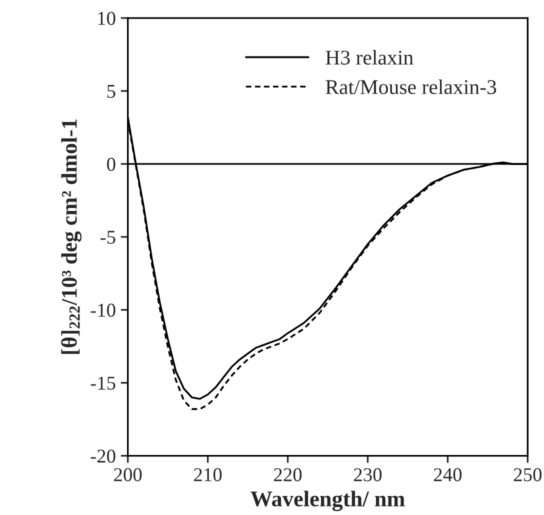  I want to click on x-tick-label: 220, so click(288, 475).